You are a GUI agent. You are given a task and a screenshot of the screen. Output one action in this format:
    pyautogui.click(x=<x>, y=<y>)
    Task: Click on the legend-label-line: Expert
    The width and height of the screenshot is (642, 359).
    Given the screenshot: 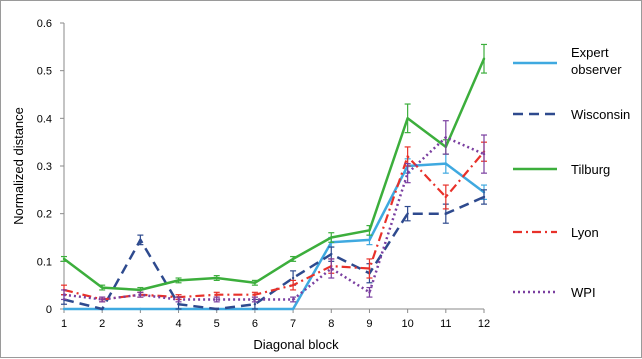 What is the action you would take?
    pyautogui.click(x=590, y=52)
    